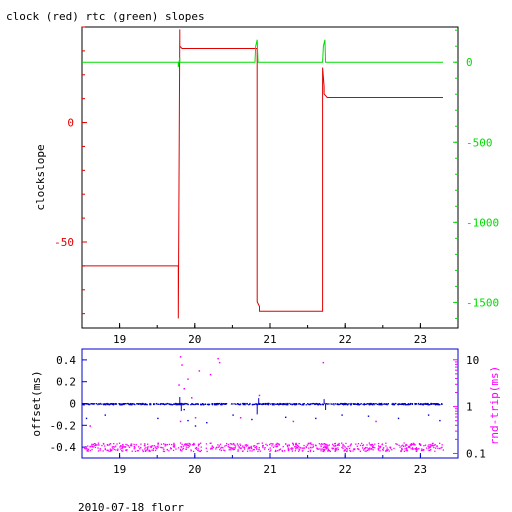  I want to click on bottom-y-tick-label: 0.2, so click(66, 382).